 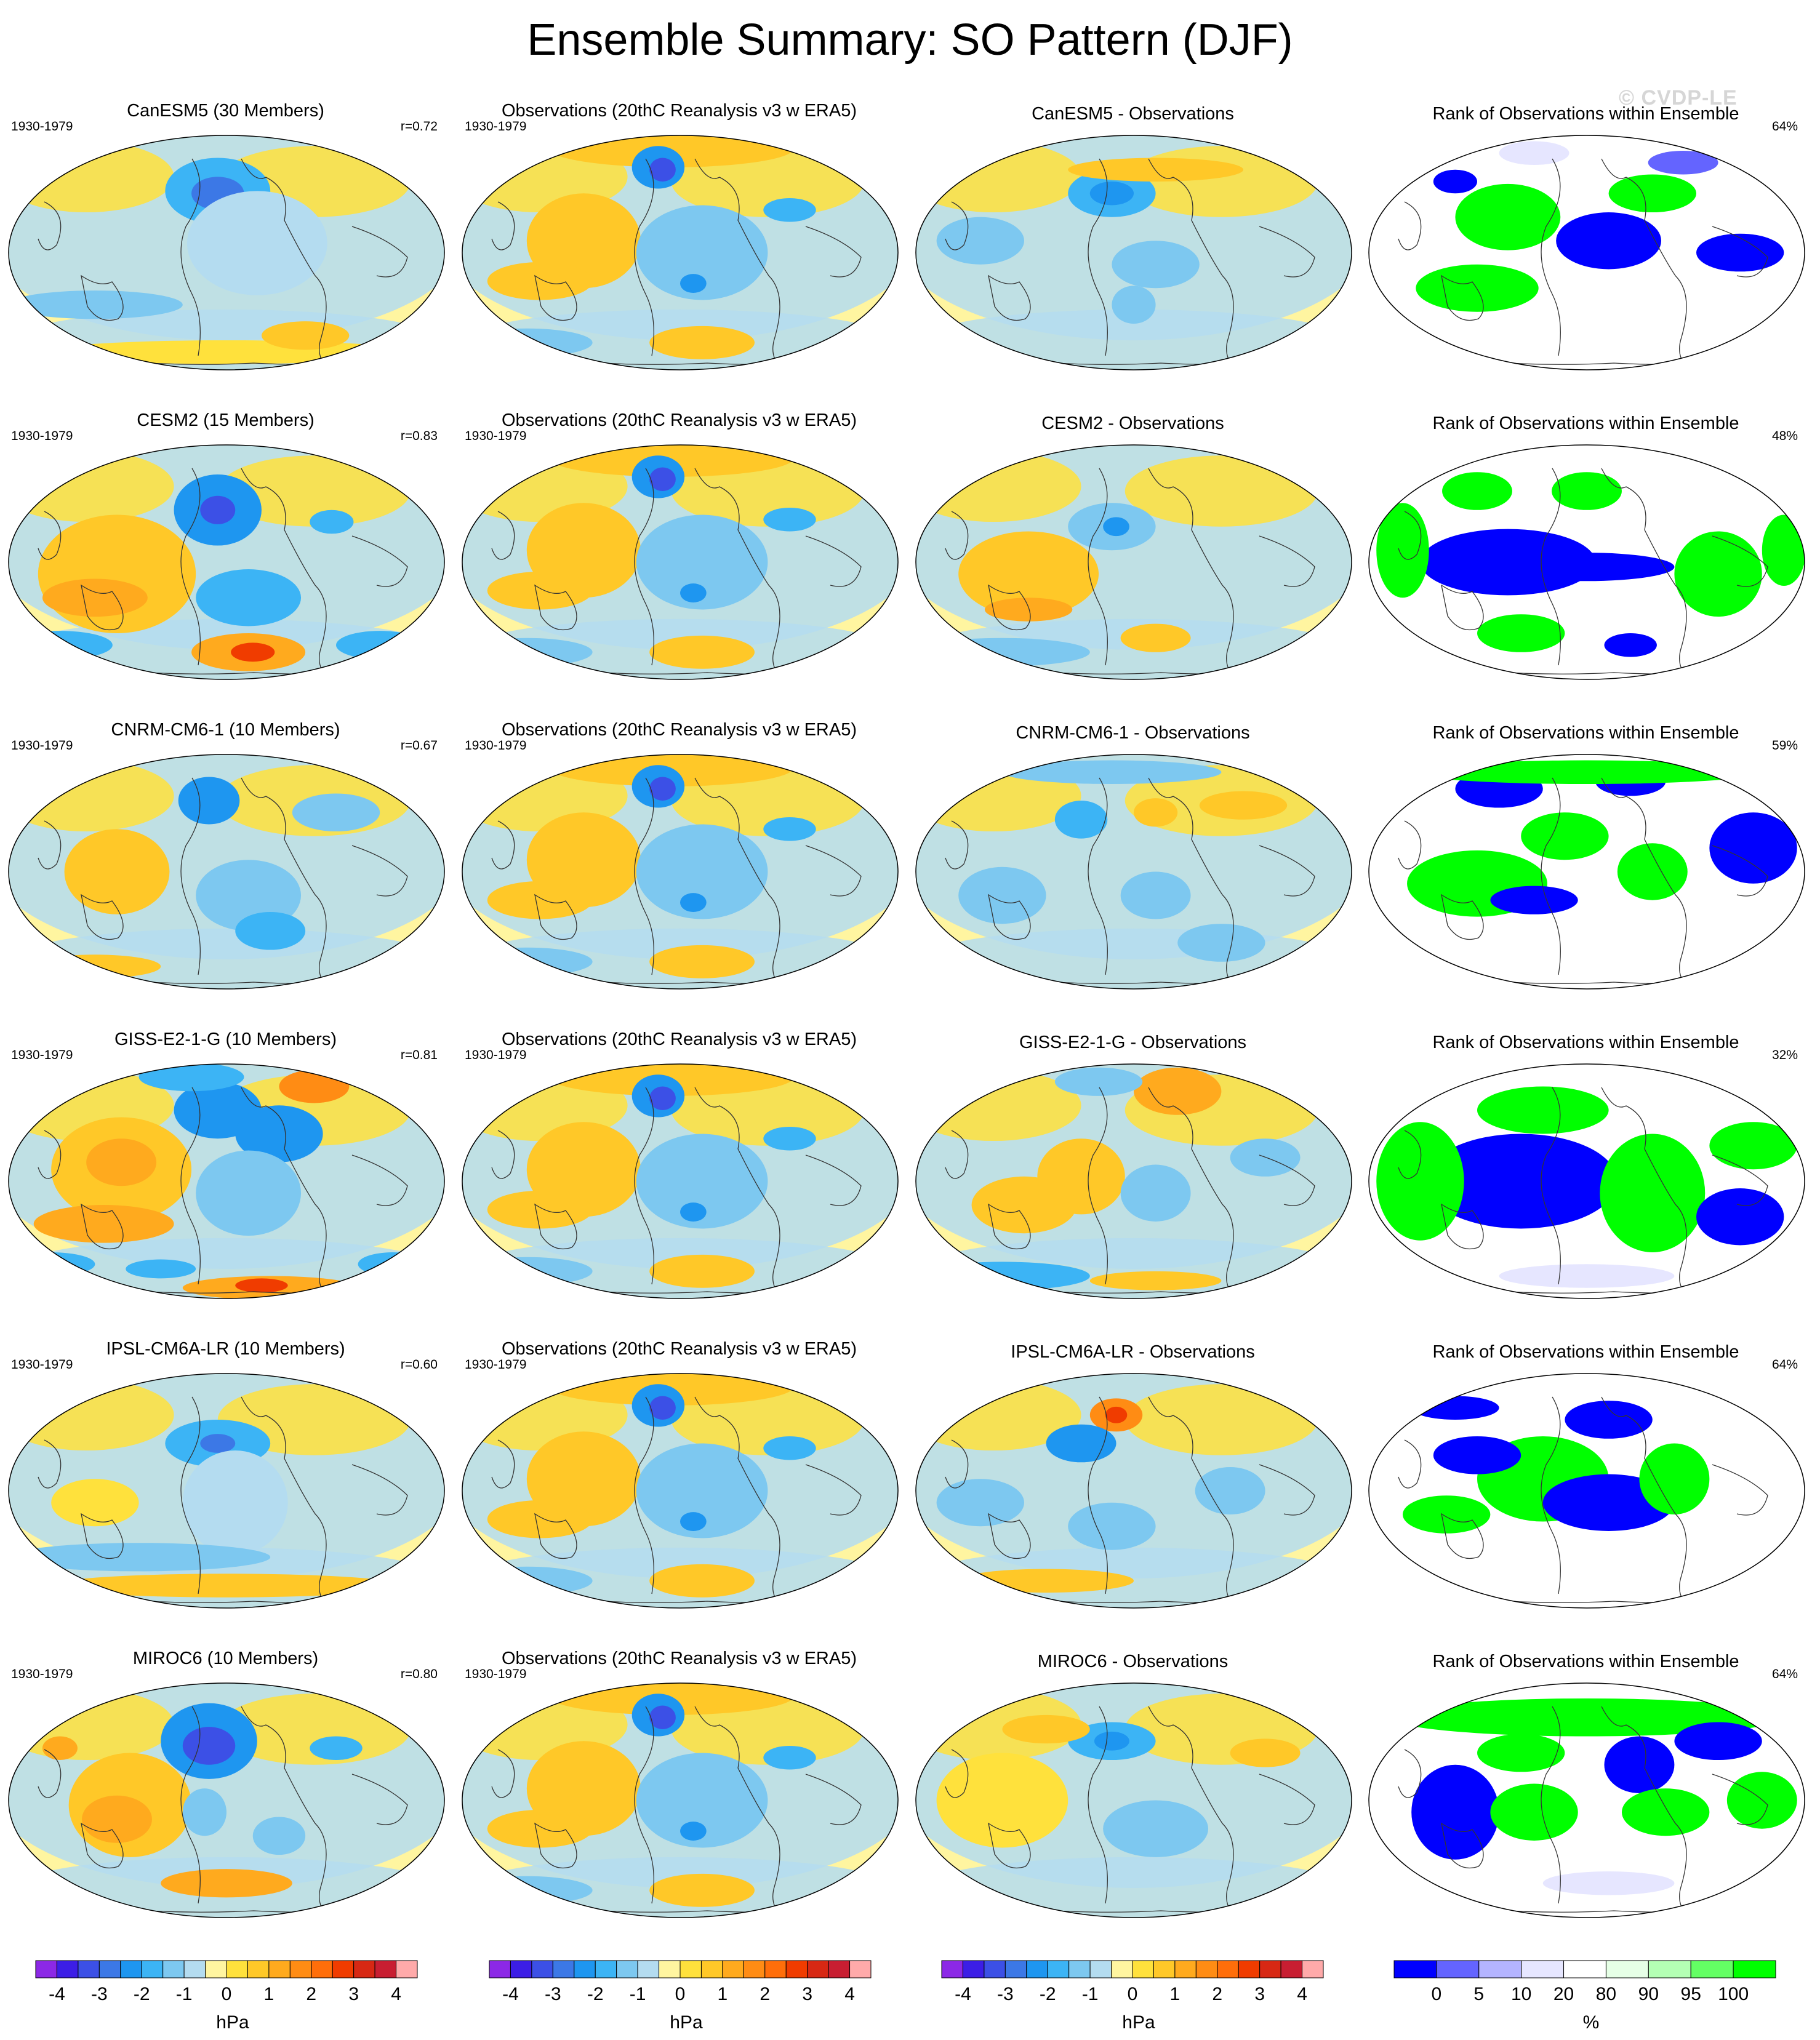 I want to click on rank-map, so click(x=1586, y=872).